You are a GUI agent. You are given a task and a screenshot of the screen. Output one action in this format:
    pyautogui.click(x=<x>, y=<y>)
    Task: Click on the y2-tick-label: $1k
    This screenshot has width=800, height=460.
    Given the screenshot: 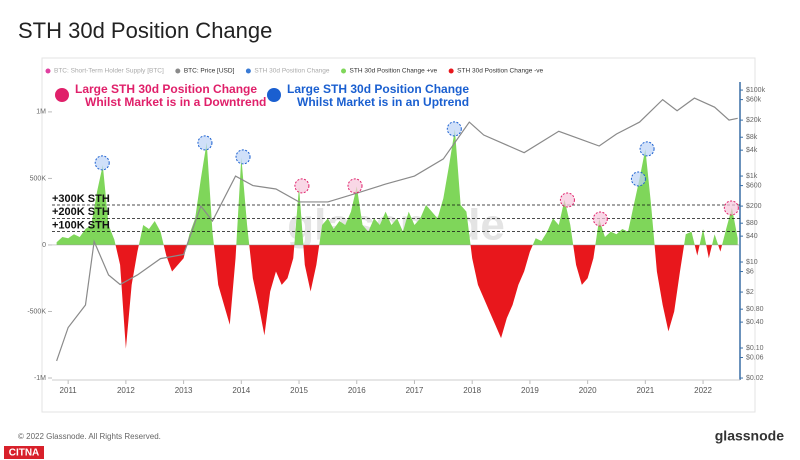 What is the action you would take?
    pyautogui.click(x=752, y=176)
    